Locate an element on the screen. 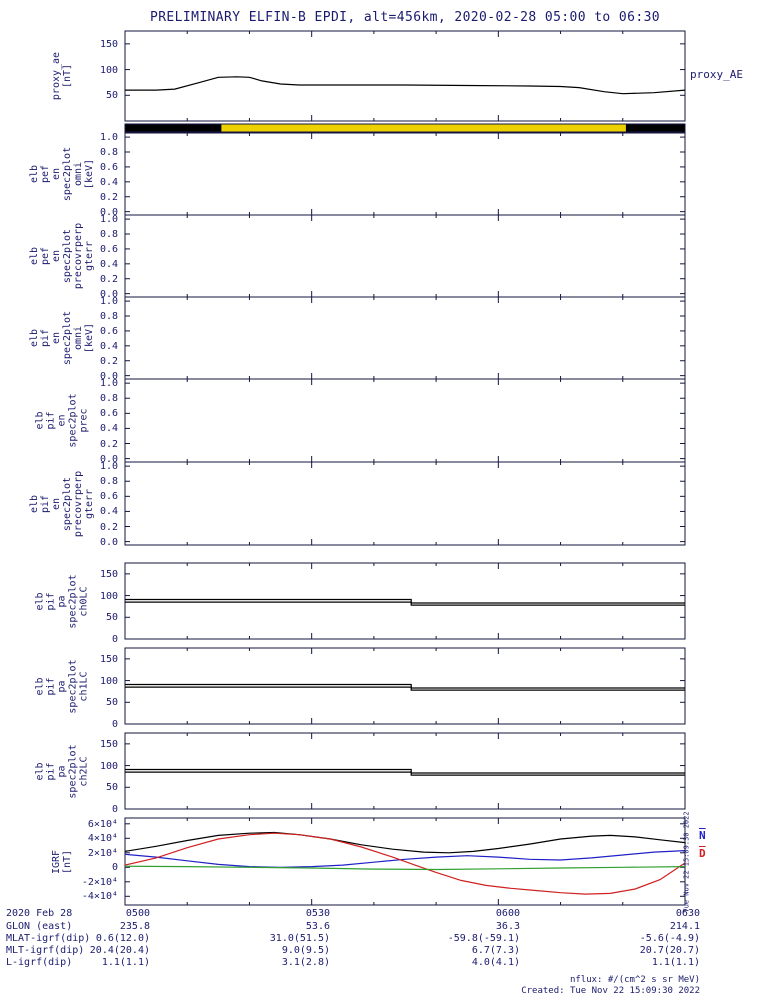 The image size is (775, 1000). lshell-label: L-igrf(dip) is located at coordinates (39, 962).